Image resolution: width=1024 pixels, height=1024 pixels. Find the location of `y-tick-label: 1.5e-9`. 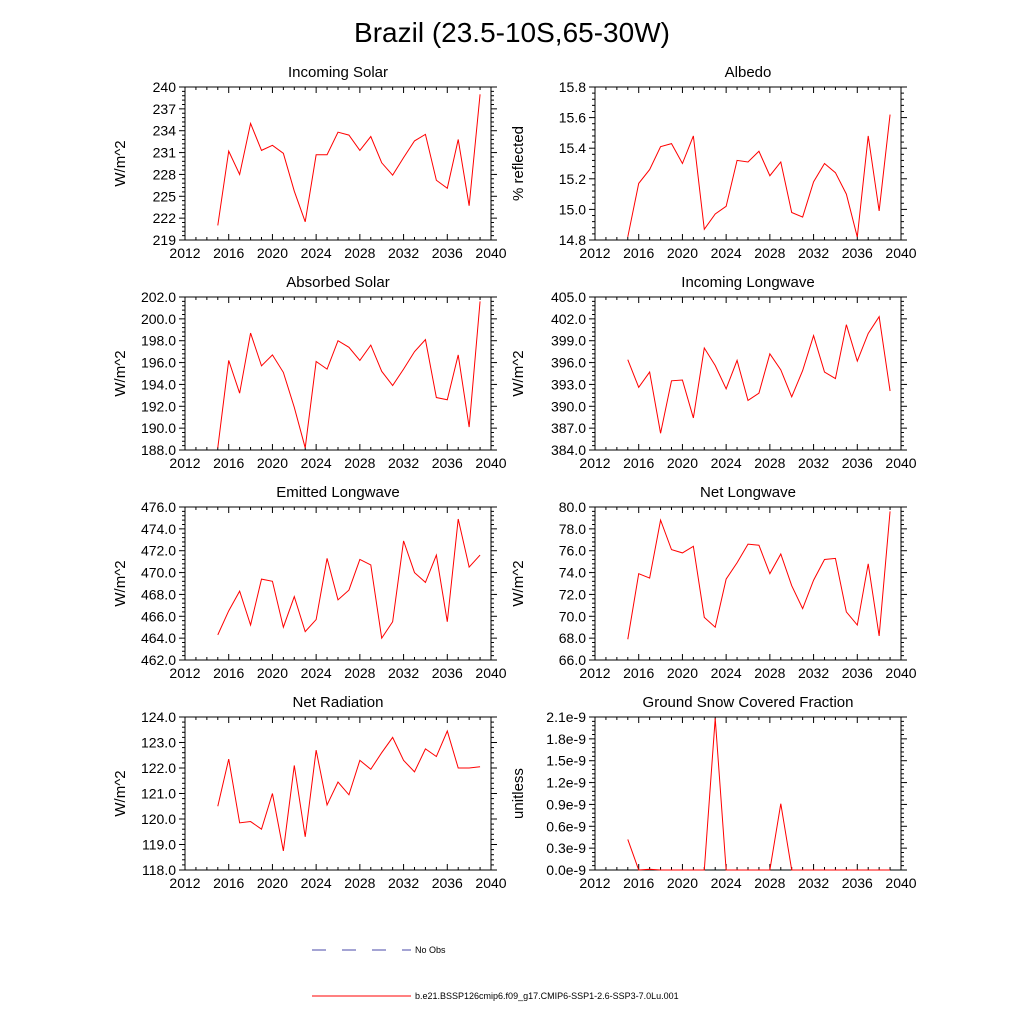

y-tick-label: 1.5e-9 is located at coordinates (566, 761).